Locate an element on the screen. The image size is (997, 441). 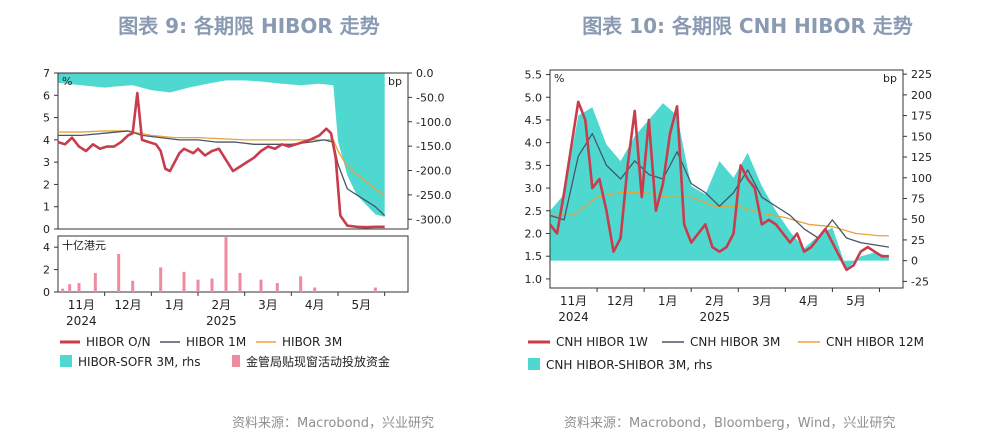
left-tick-label: 5.5 is located at coordinates (534, 75).